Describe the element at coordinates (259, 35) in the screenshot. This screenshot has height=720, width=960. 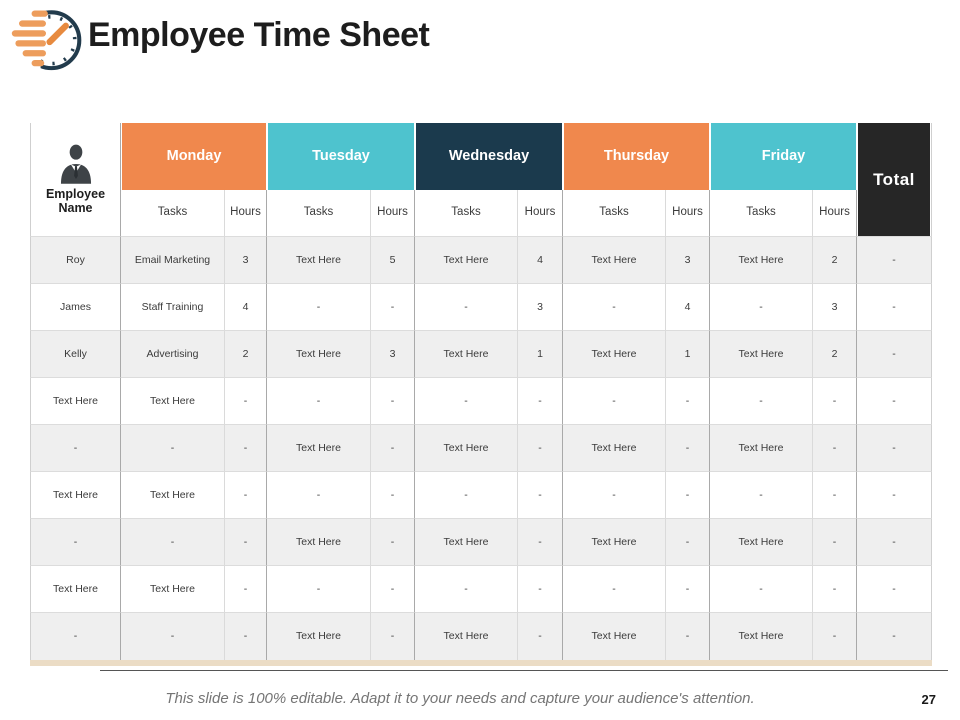
I see `page-title: Employee Time Sheet` at that location.